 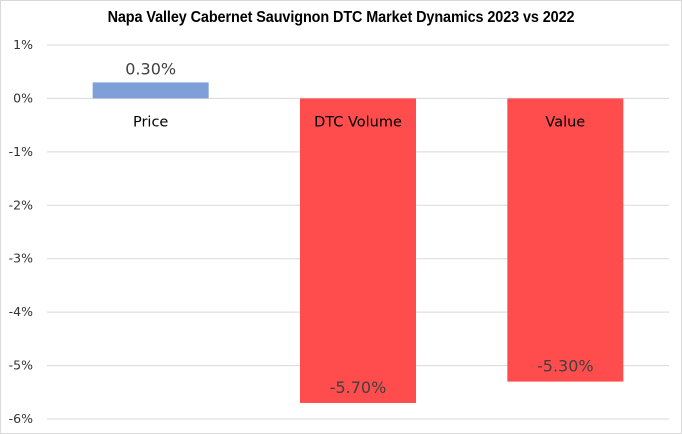 What do you see at coordinates (23, 97) in the screenshot?
I see `y-tick-label: 0%` at bounding box center [23, 97].